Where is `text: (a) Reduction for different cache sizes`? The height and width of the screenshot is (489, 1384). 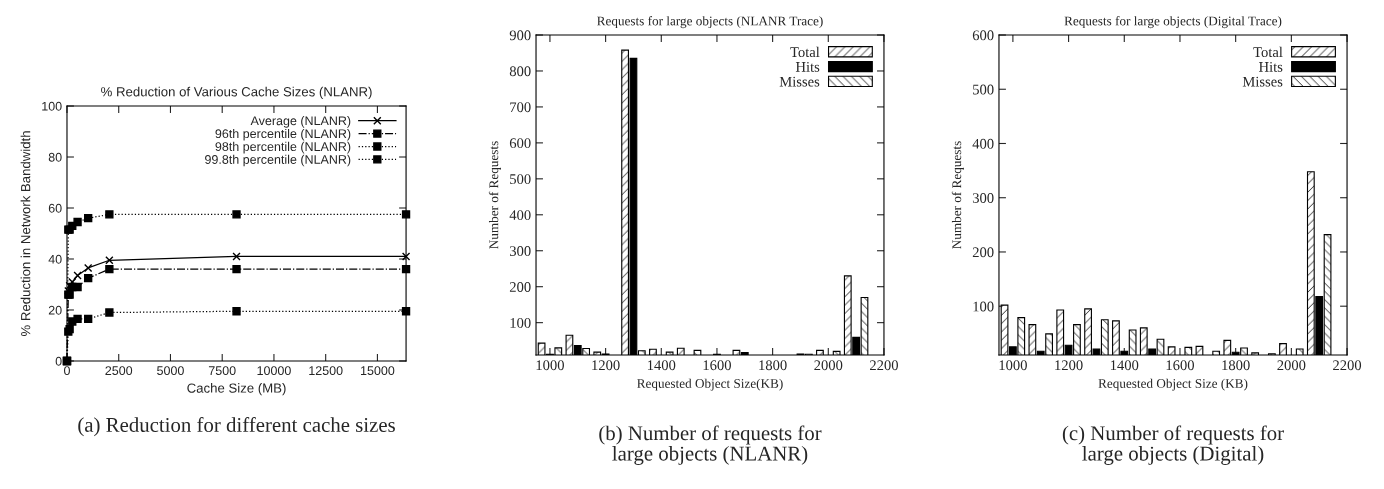 text: (a) Reduction for different cache sizes is located at coordinates (236, 427).